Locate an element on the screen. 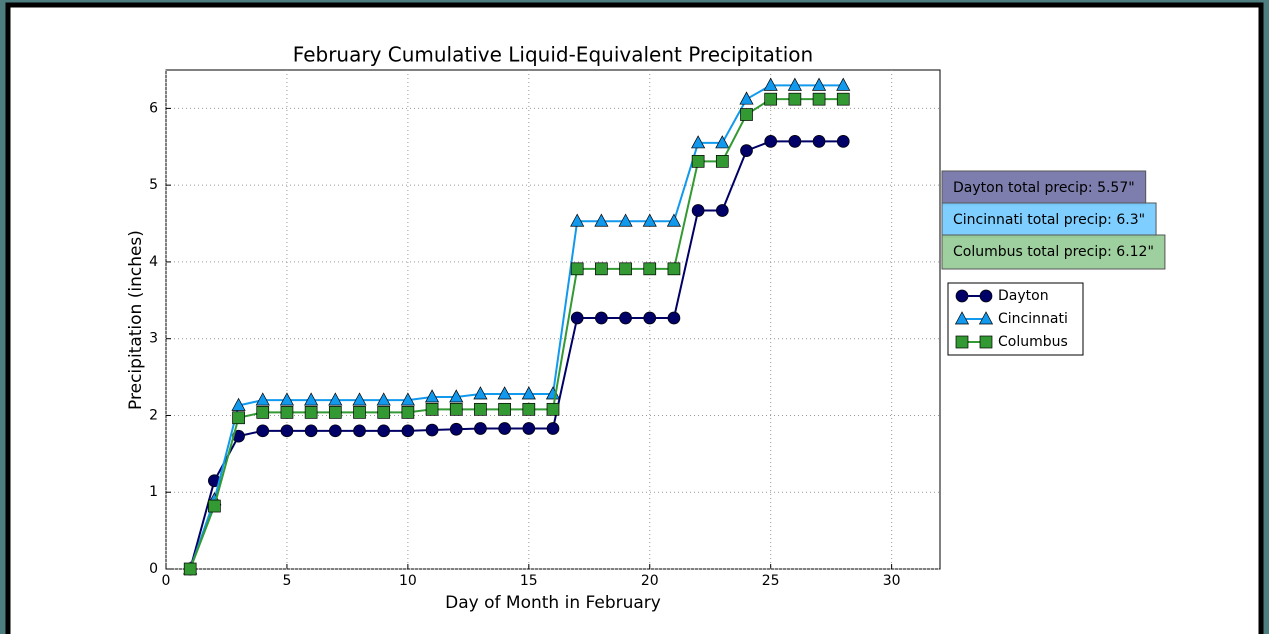 This screenshot has height=638, width=1269. y-tick-label: 2 is located at coordinates (153, 415).